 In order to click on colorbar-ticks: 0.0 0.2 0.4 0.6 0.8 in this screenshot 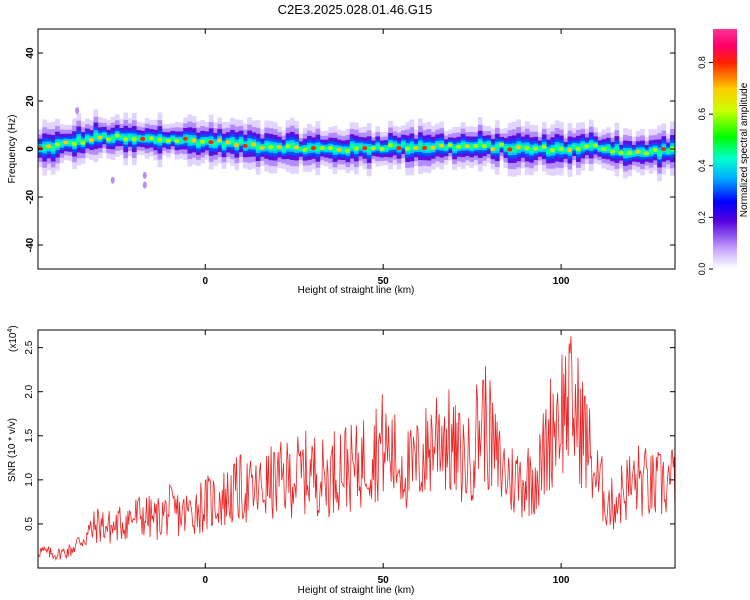, I will do `click(705, 165)`.